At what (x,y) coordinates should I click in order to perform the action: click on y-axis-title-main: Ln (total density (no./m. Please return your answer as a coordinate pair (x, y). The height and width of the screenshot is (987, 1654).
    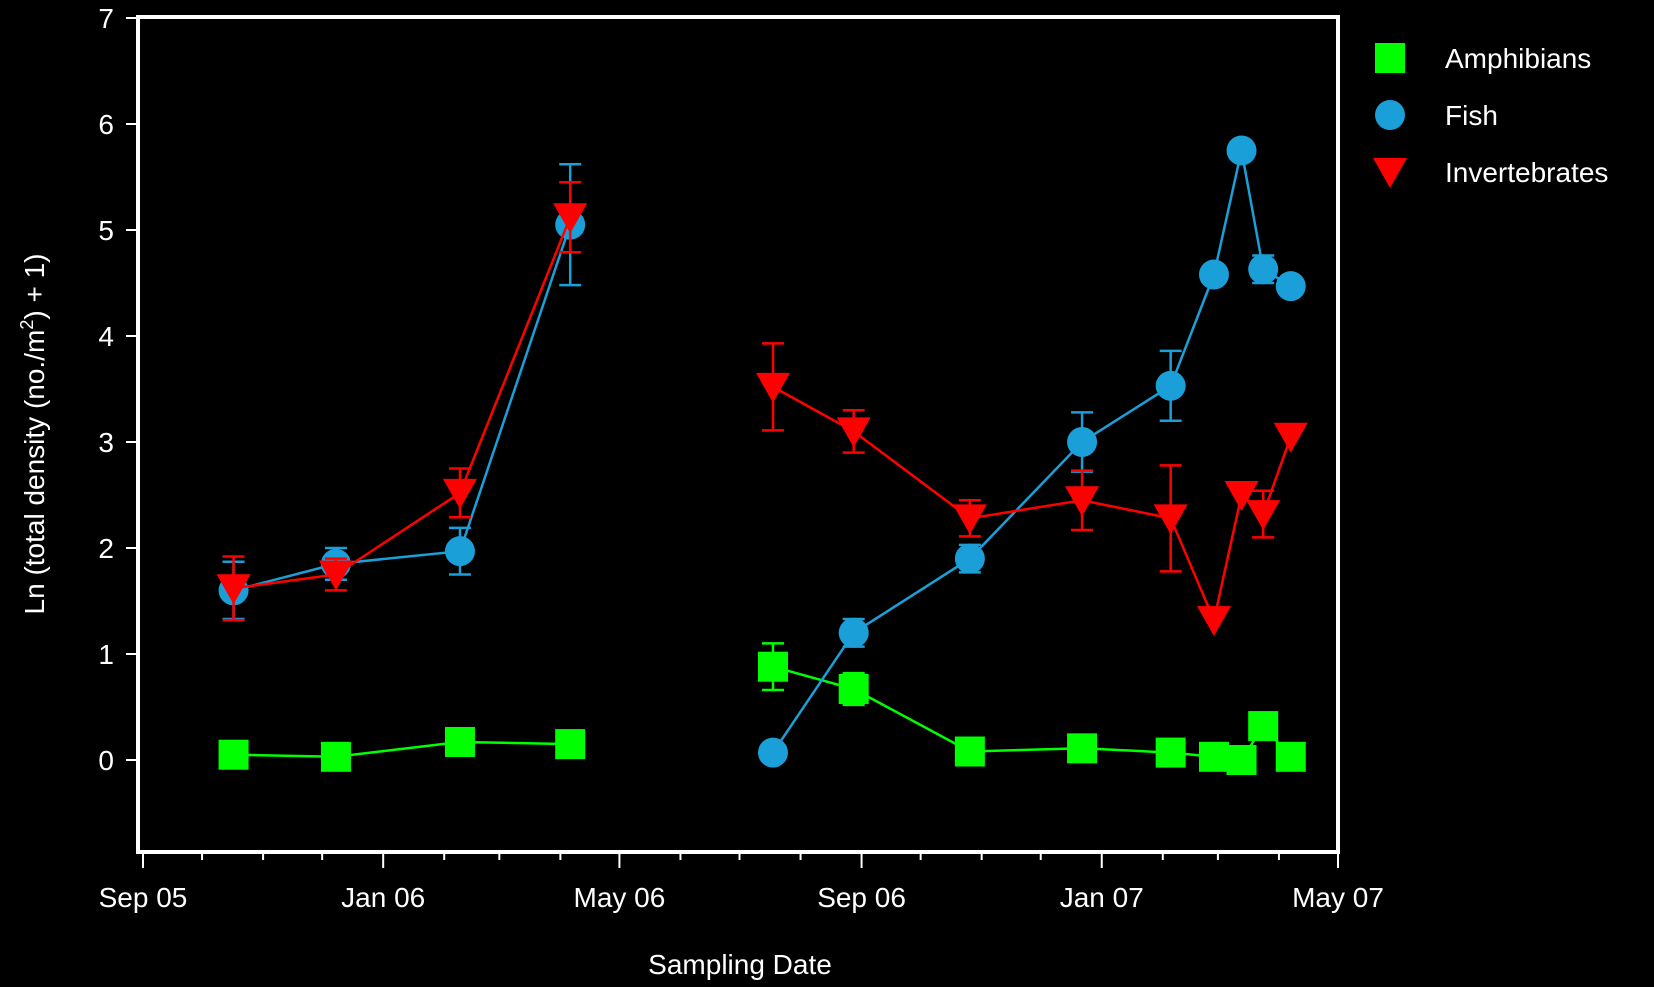
    Looking at the image, I should click on (34, 472).